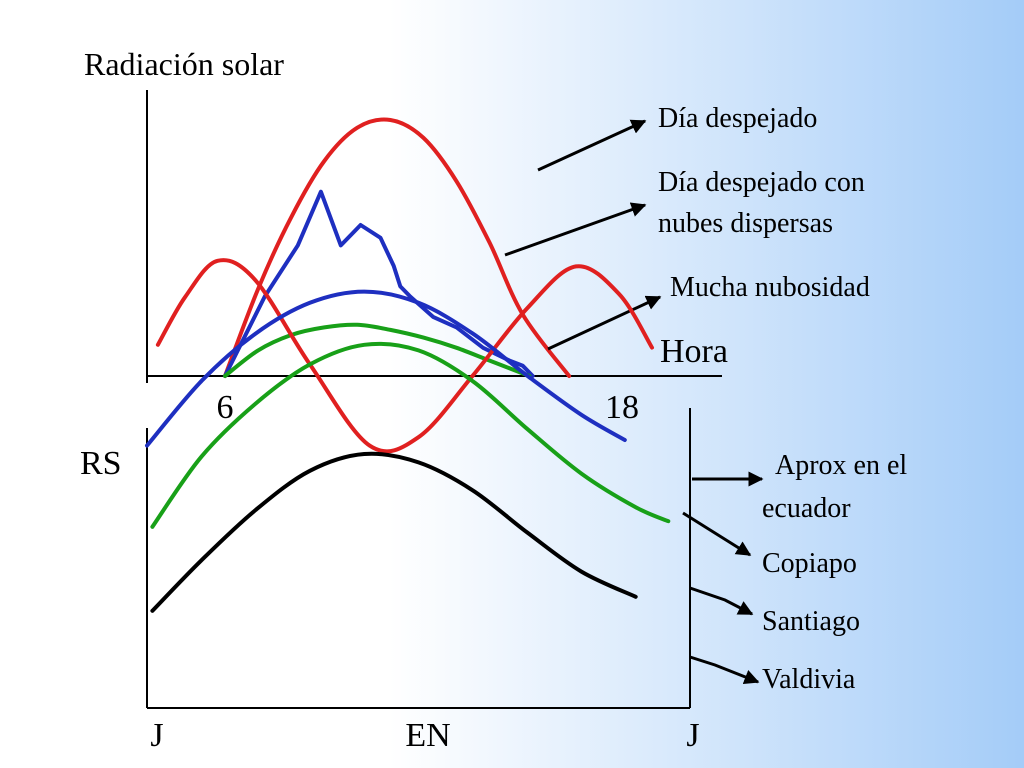  What do you see at coordinates (809, 563) in the screenshot?
I see `legend-copiapo: Copiapo` at bounding box center [809, 563].